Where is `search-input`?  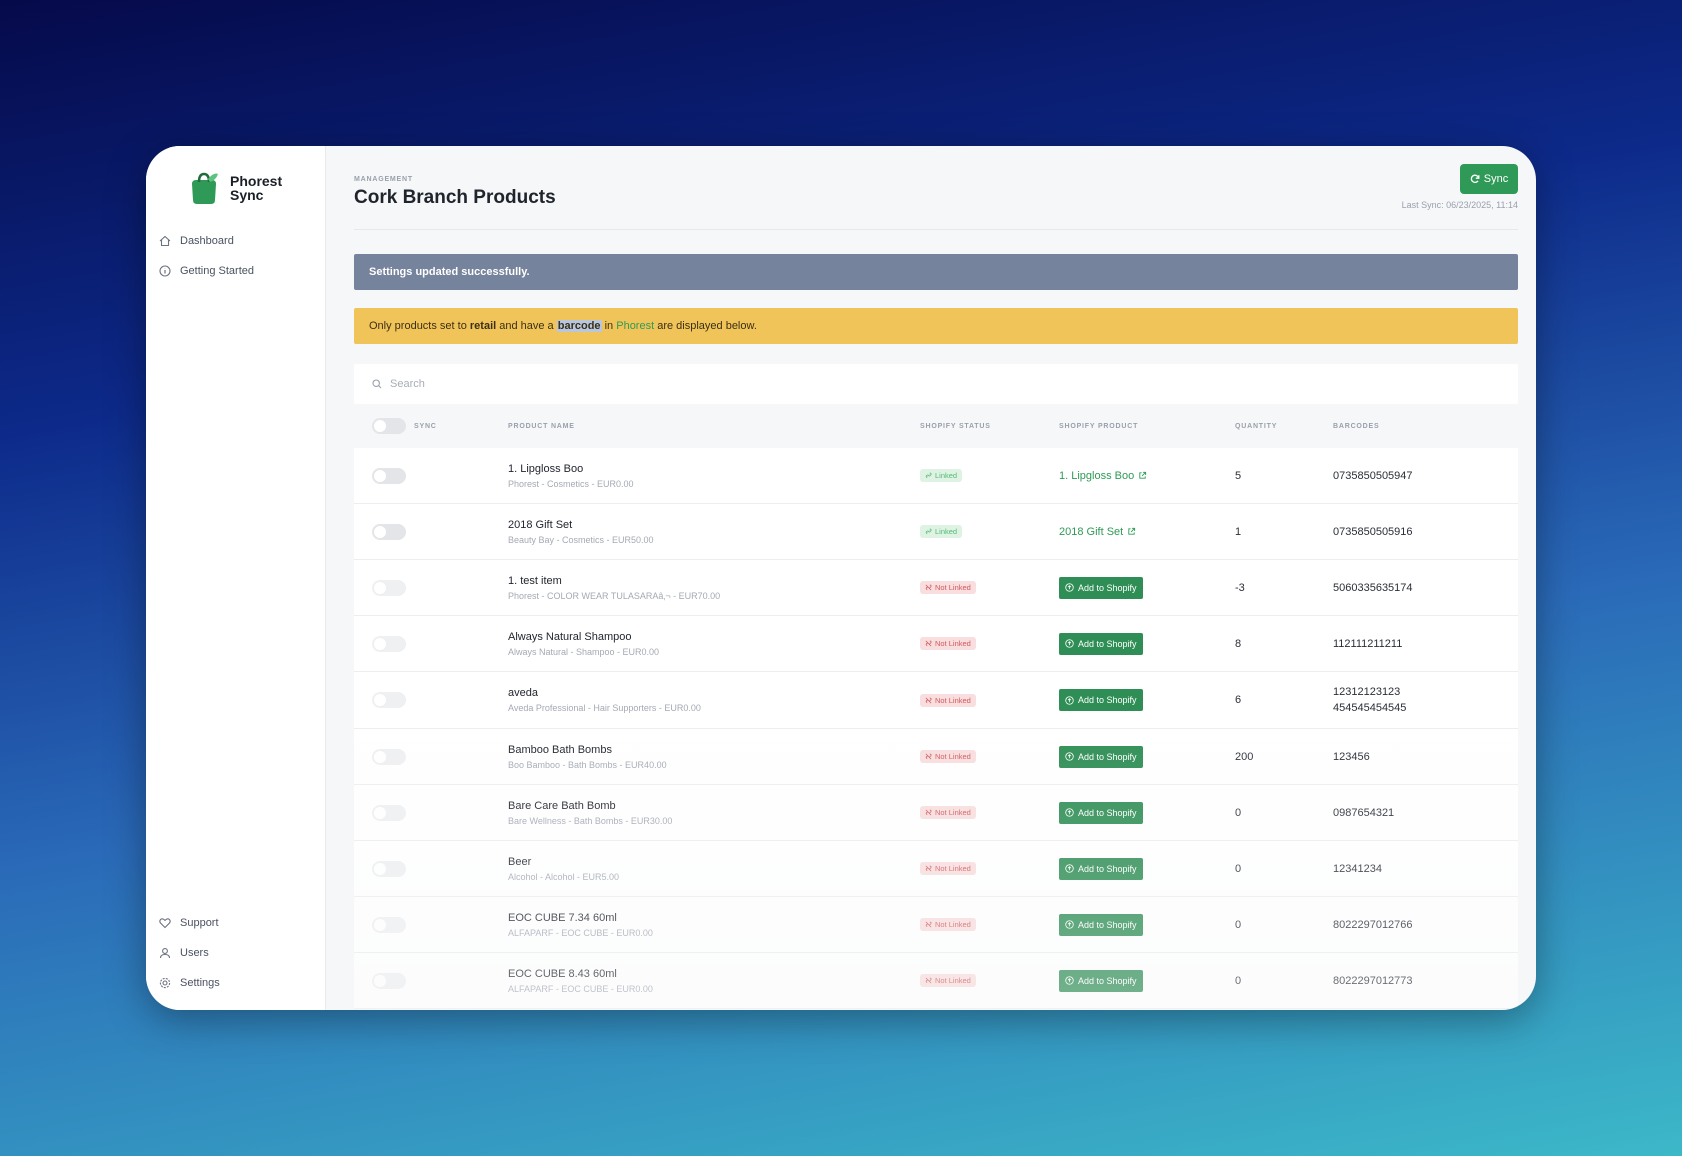
search-input is located at coordinates (590, 384).